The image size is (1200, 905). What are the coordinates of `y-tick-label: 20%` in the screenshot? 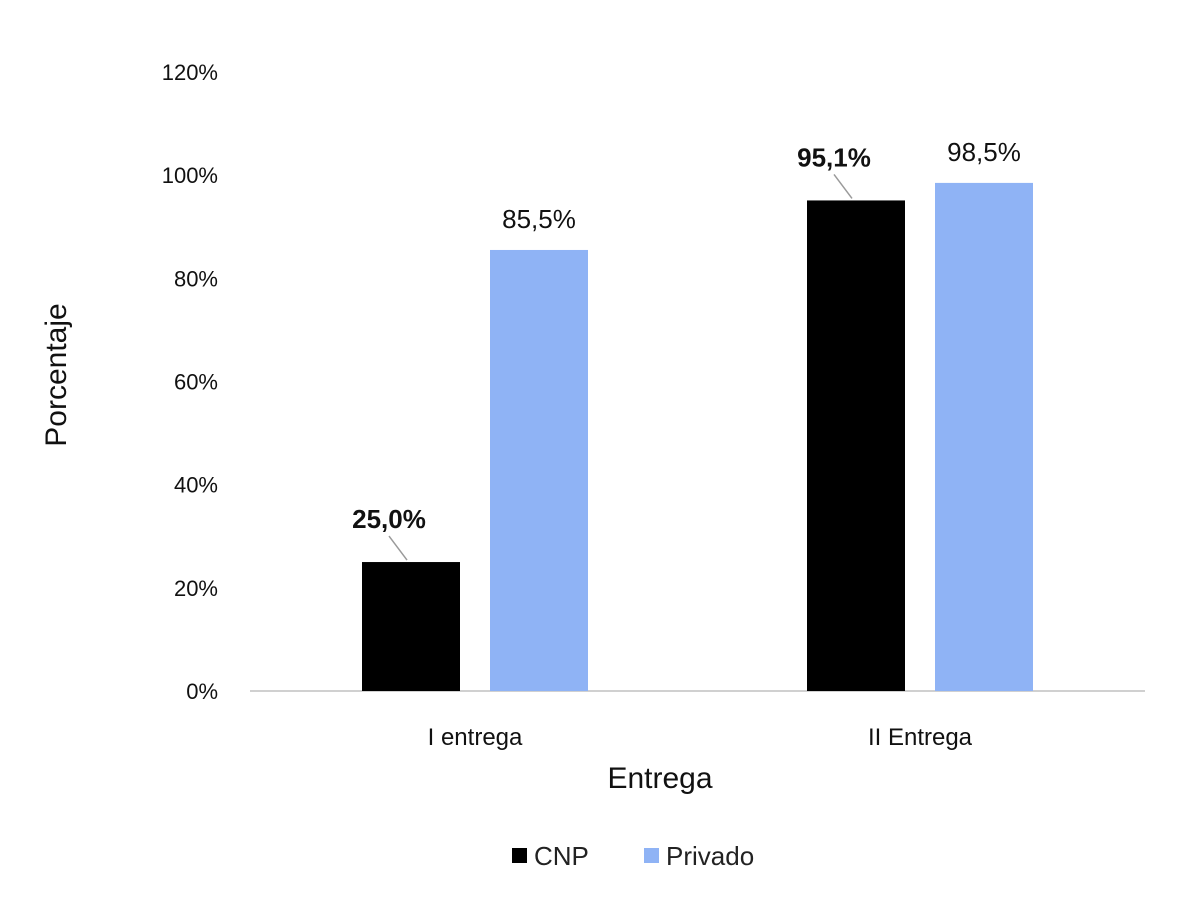 It's located at (196, 588).